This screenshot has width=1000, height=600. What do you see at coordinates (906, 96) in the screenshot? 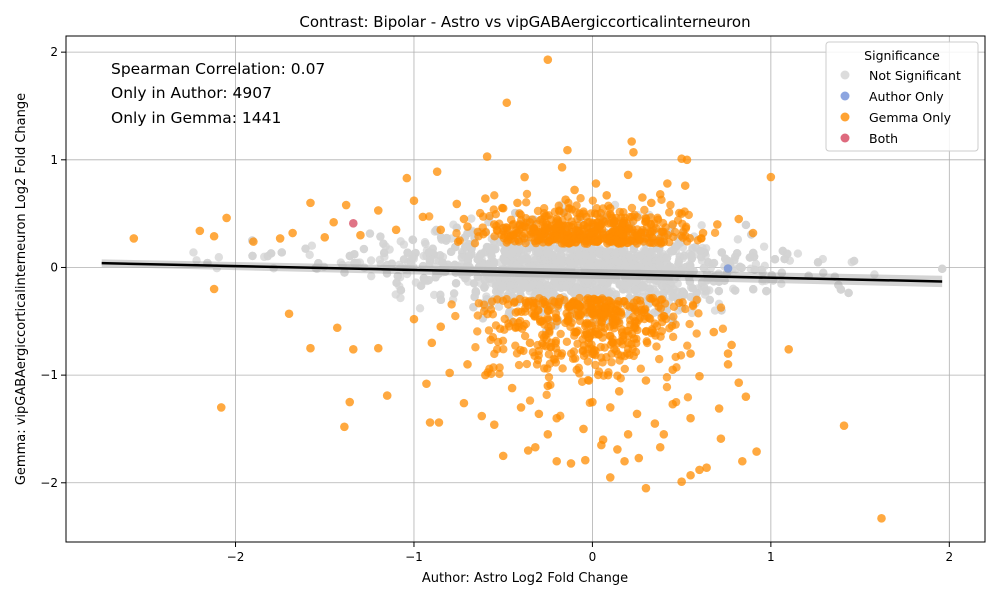
I see `legend-label-author-only: Author Only` at bounding box center [906, 96].